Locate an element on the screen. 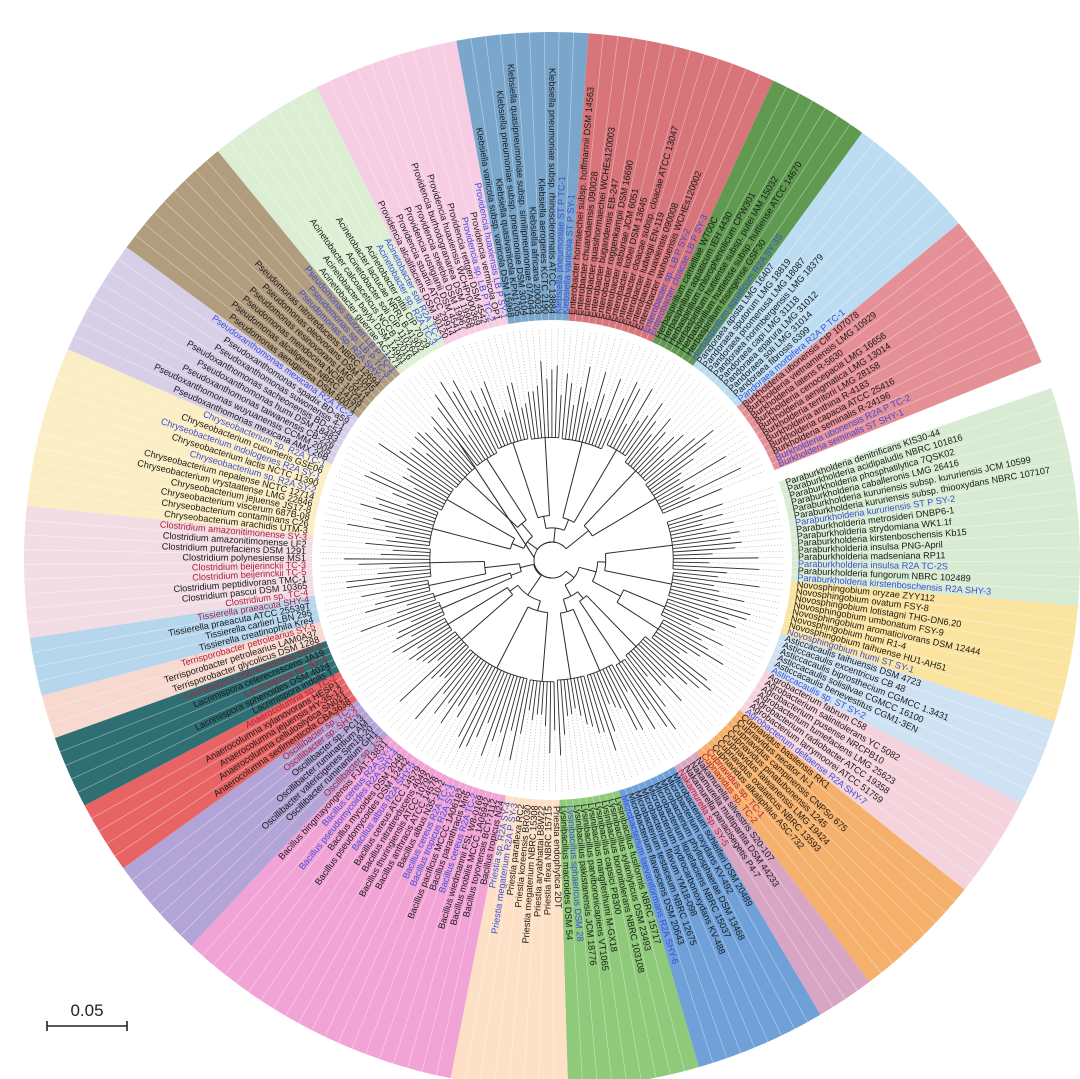 This screenshot has height=1079, width=1080. leaf-label: Priestia endophytica 2DT is located at coordinates (558, 857).